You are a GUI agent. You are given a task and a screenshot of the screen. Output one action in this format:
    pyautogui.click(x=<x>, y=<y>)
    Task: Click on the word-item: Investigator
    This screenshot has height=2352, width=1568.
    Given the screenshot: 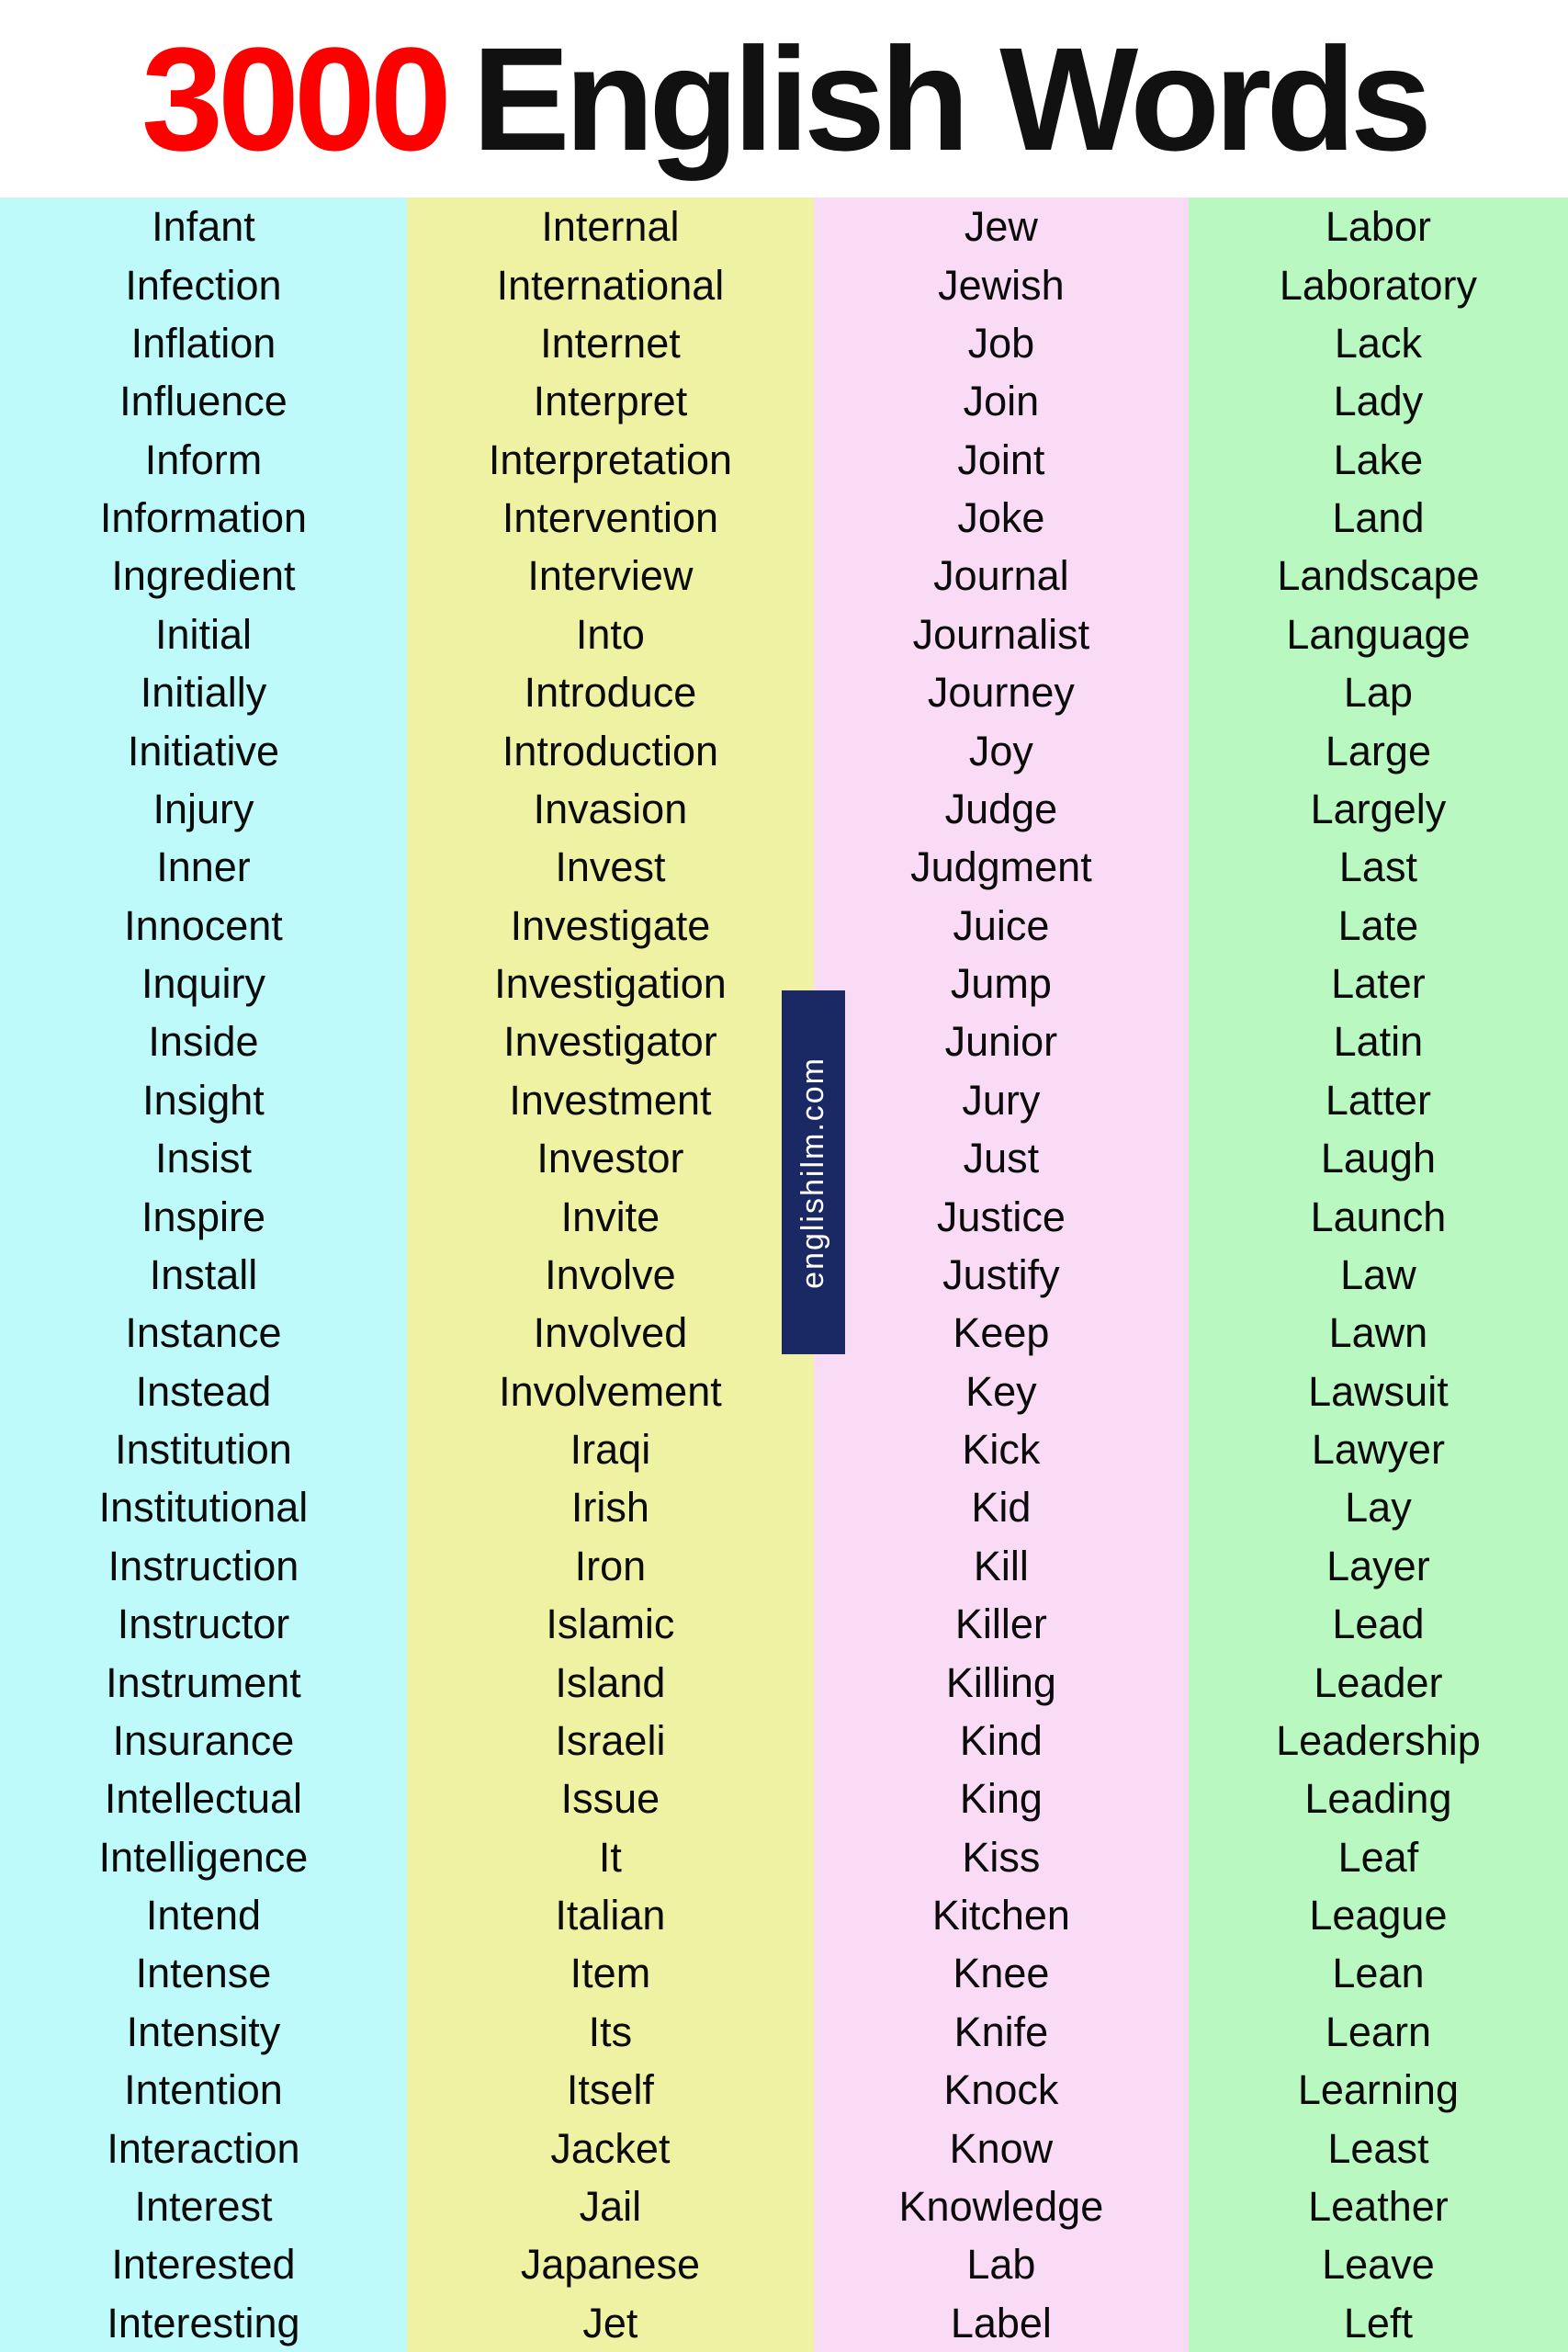 What is the action you would take?
    pyautogui.click(x=610, y=1042)
    